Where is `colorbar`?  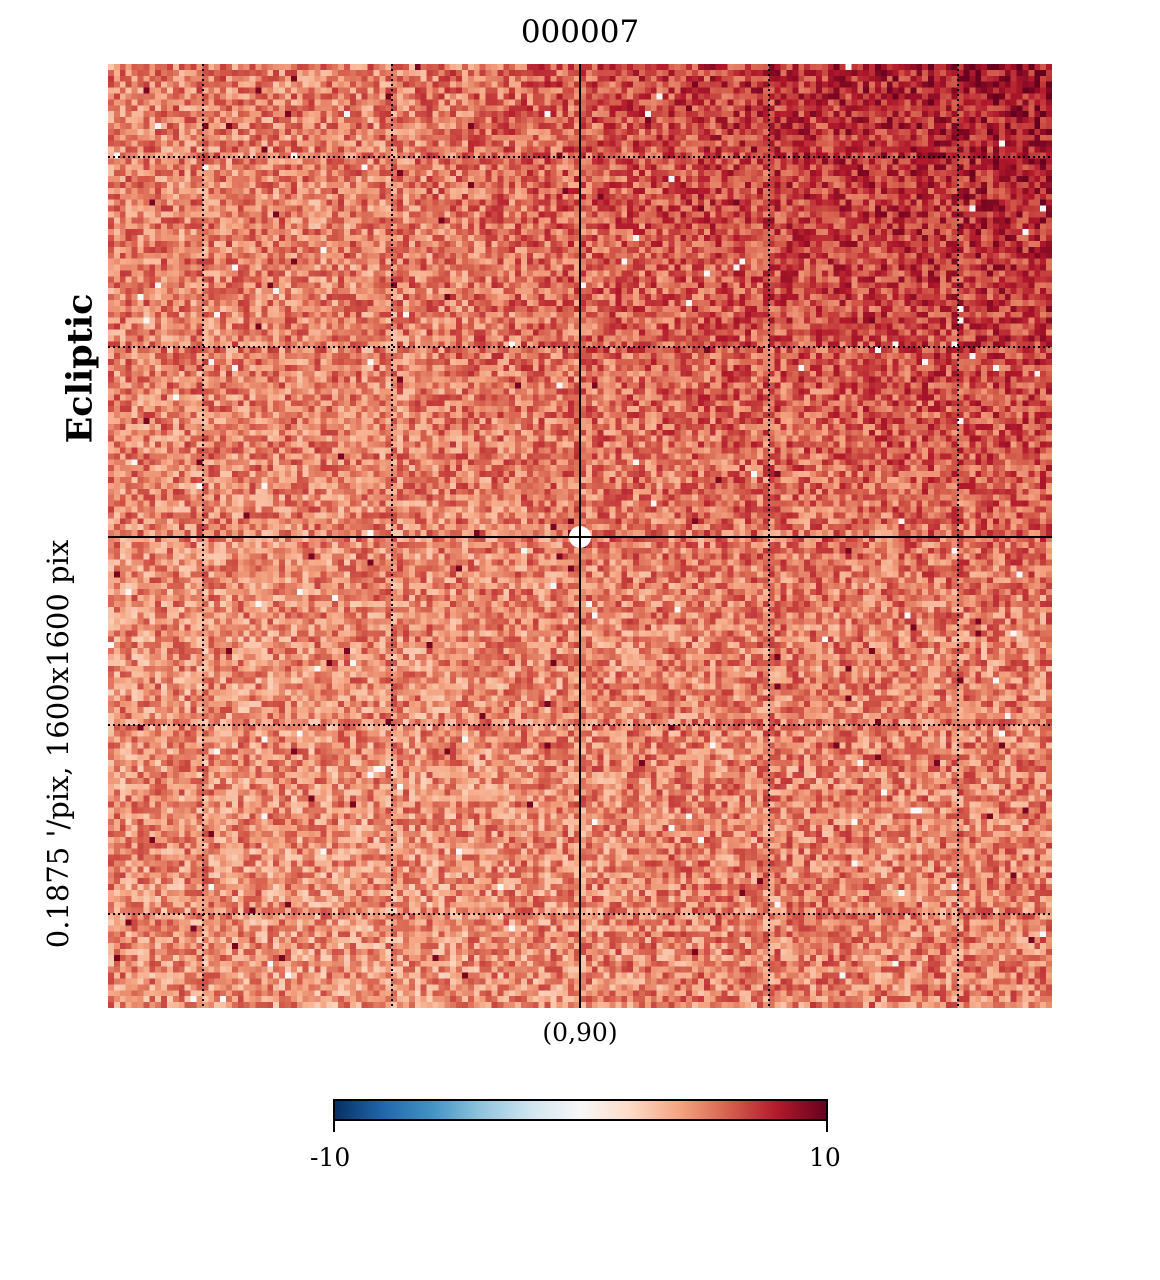
colorbar is located at coordinates (580, 1115).